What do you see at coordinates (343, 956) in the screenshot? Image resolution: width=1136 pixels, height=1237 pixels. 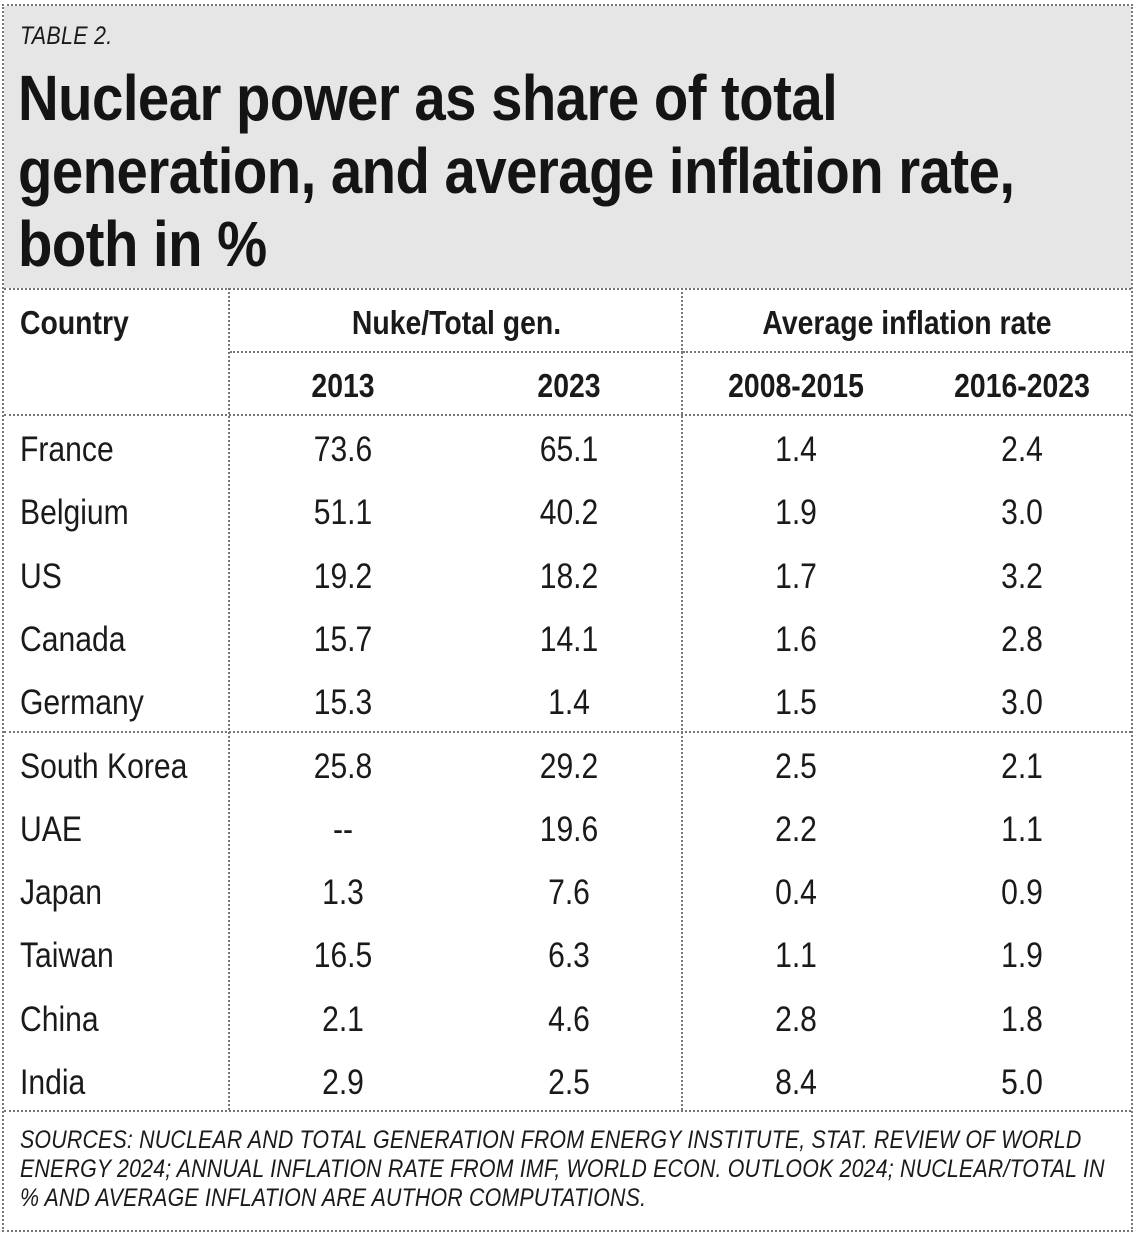 I see `nuke-2013-cell: 16.5` at bounding box center [343, 956].